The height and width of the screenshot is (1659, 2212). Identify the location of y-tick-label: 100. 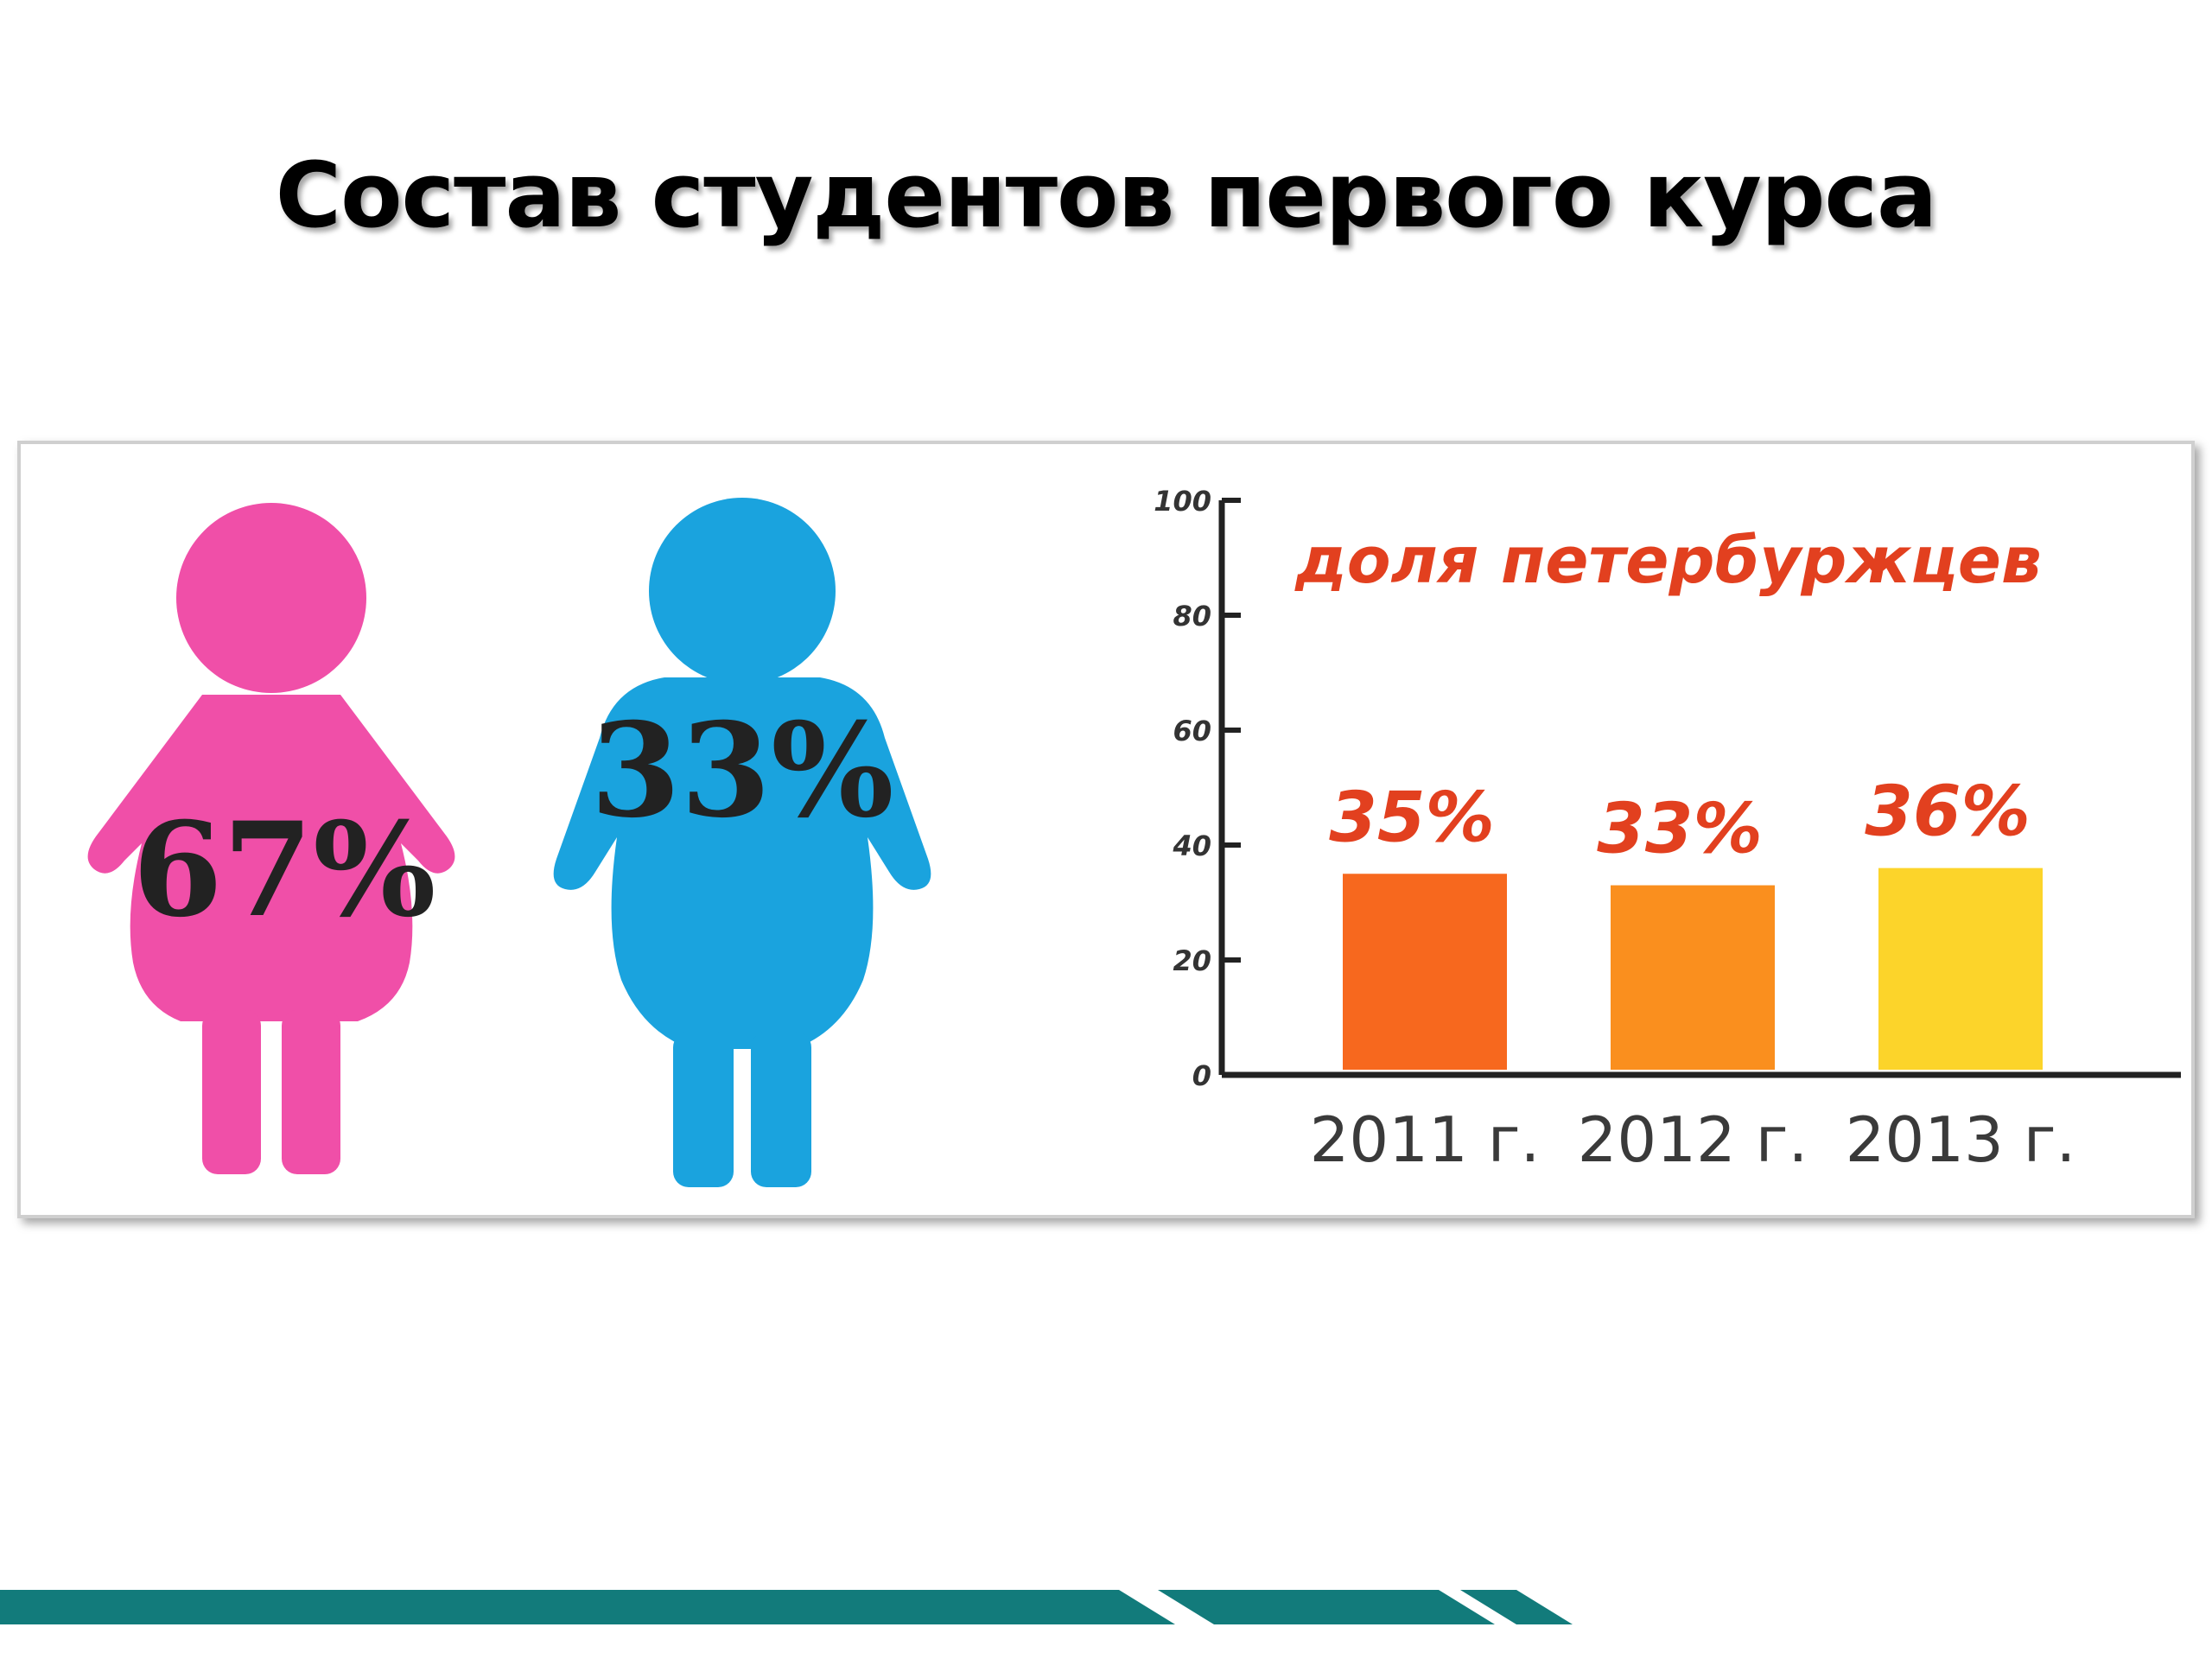
(1182, 502).